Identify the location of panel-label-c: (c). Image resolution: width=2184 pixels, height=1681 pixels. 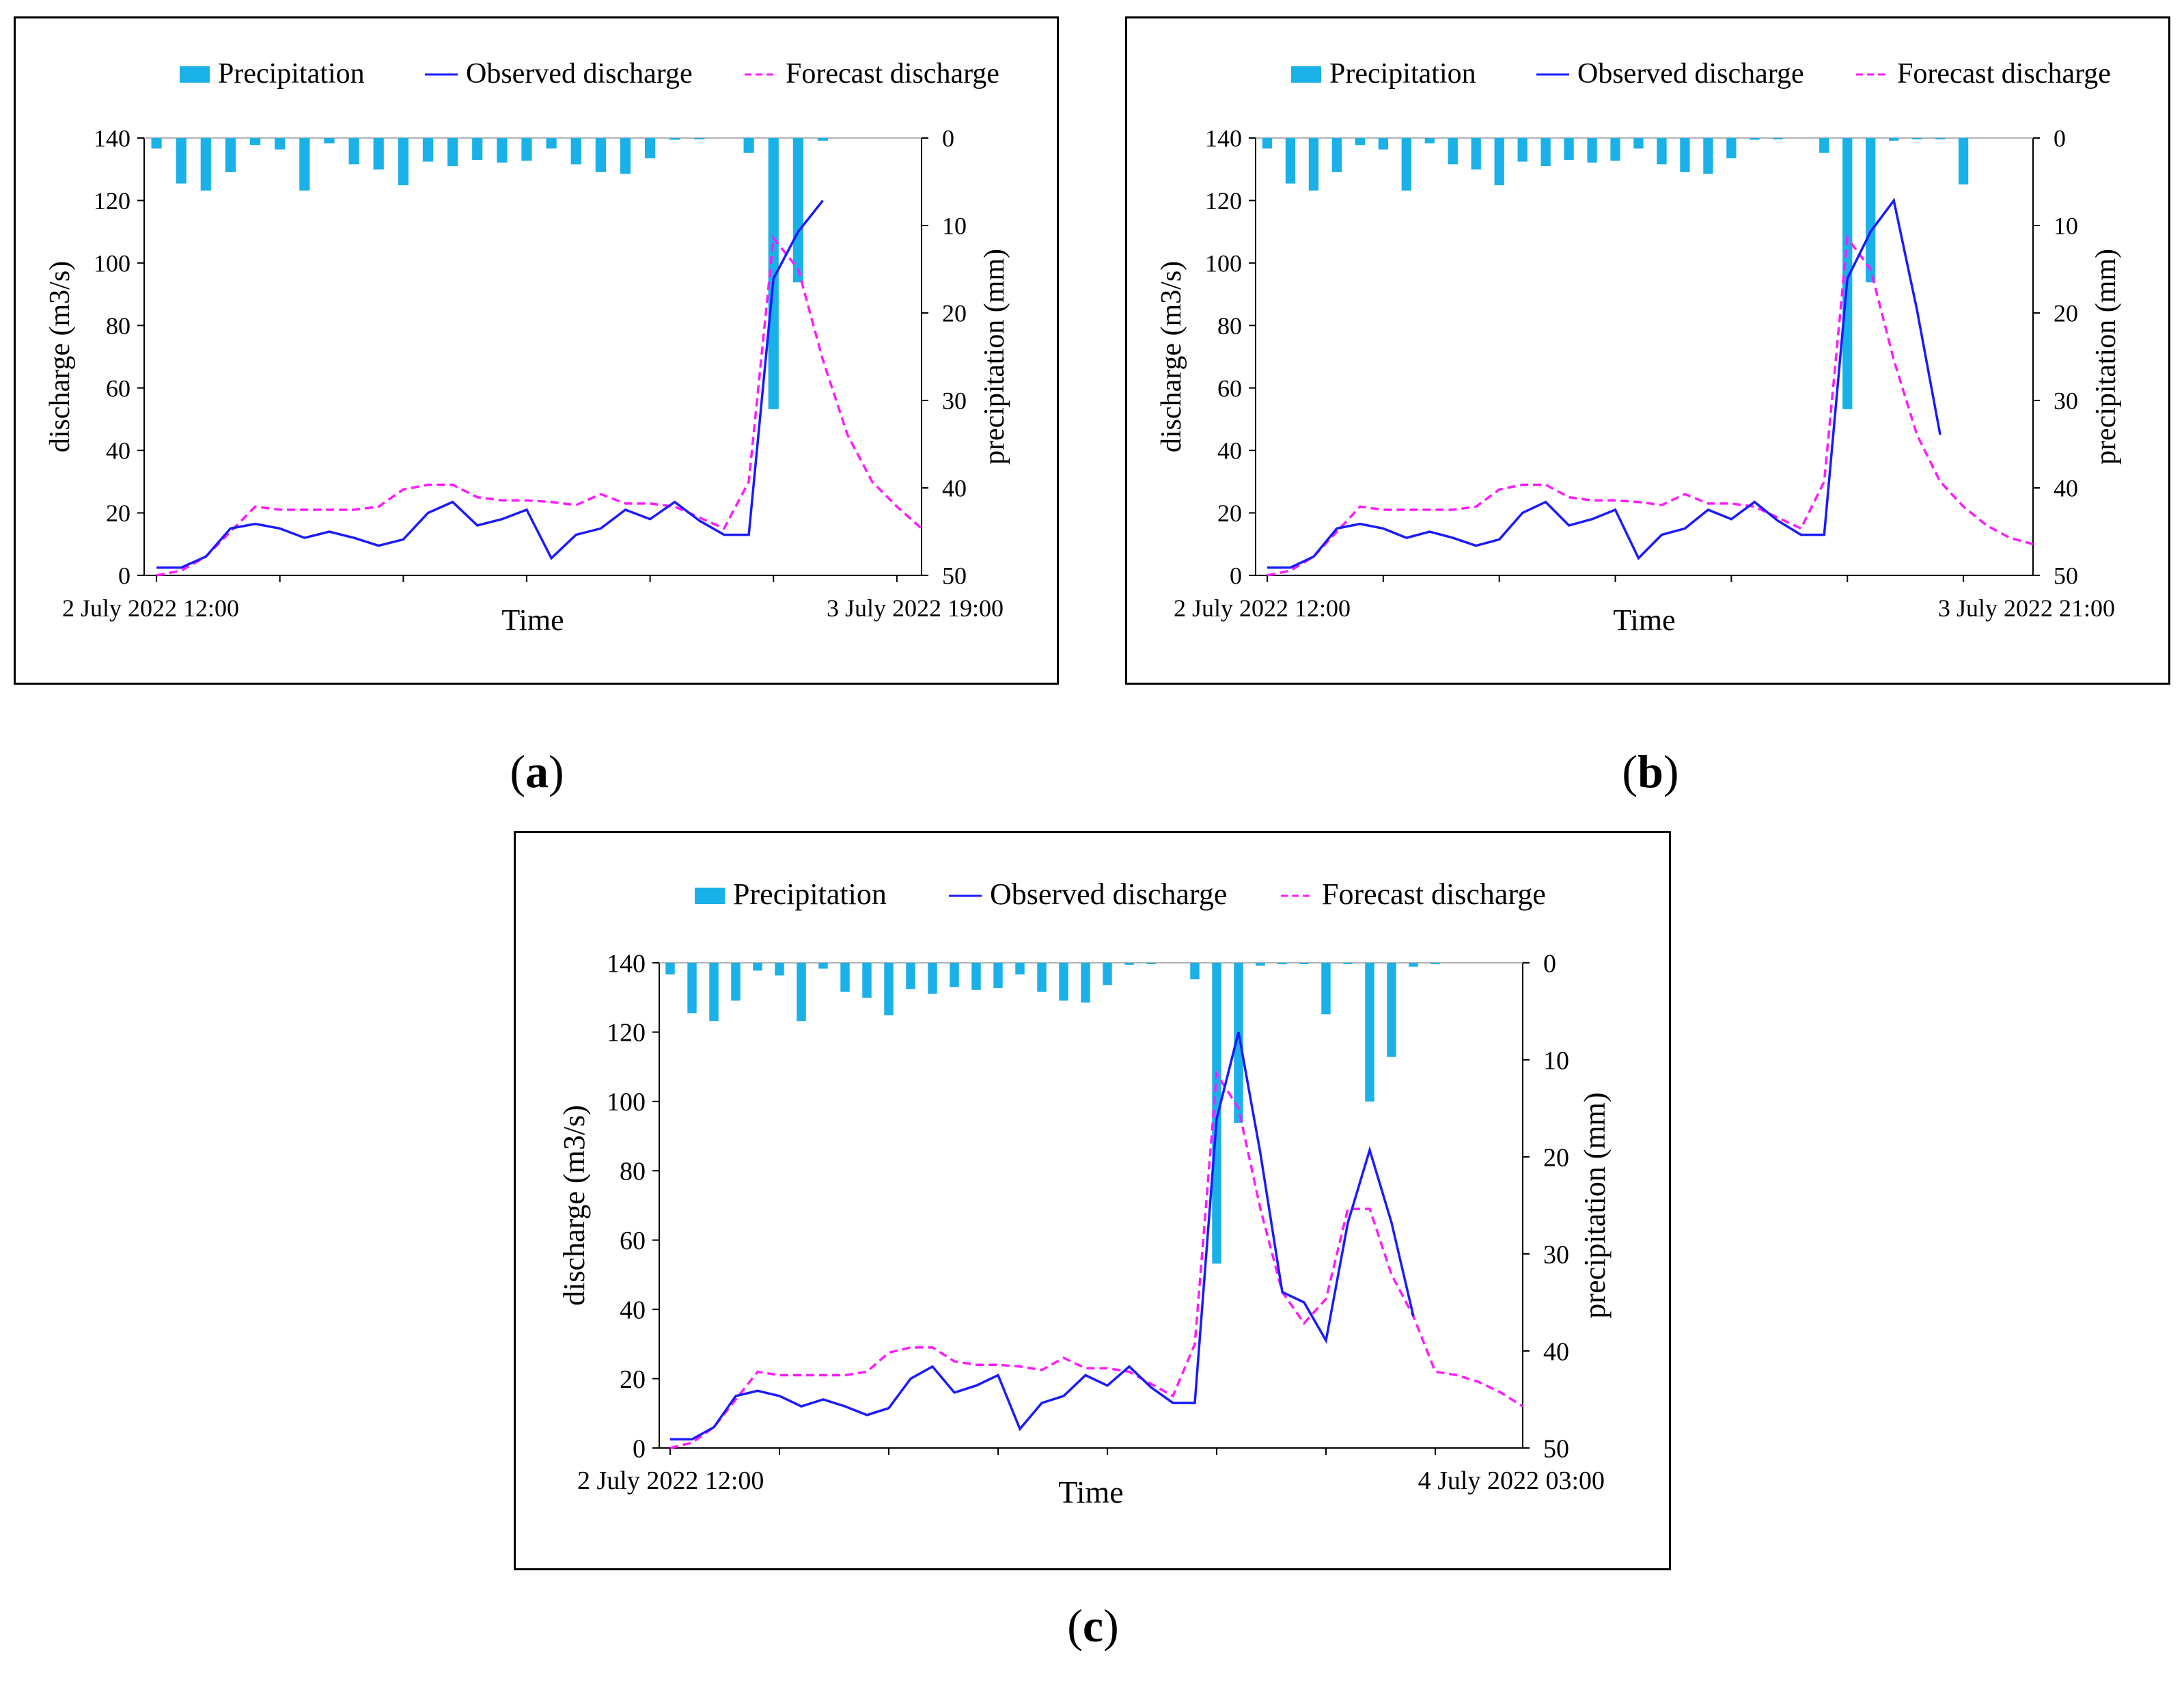
(1093, 1626).